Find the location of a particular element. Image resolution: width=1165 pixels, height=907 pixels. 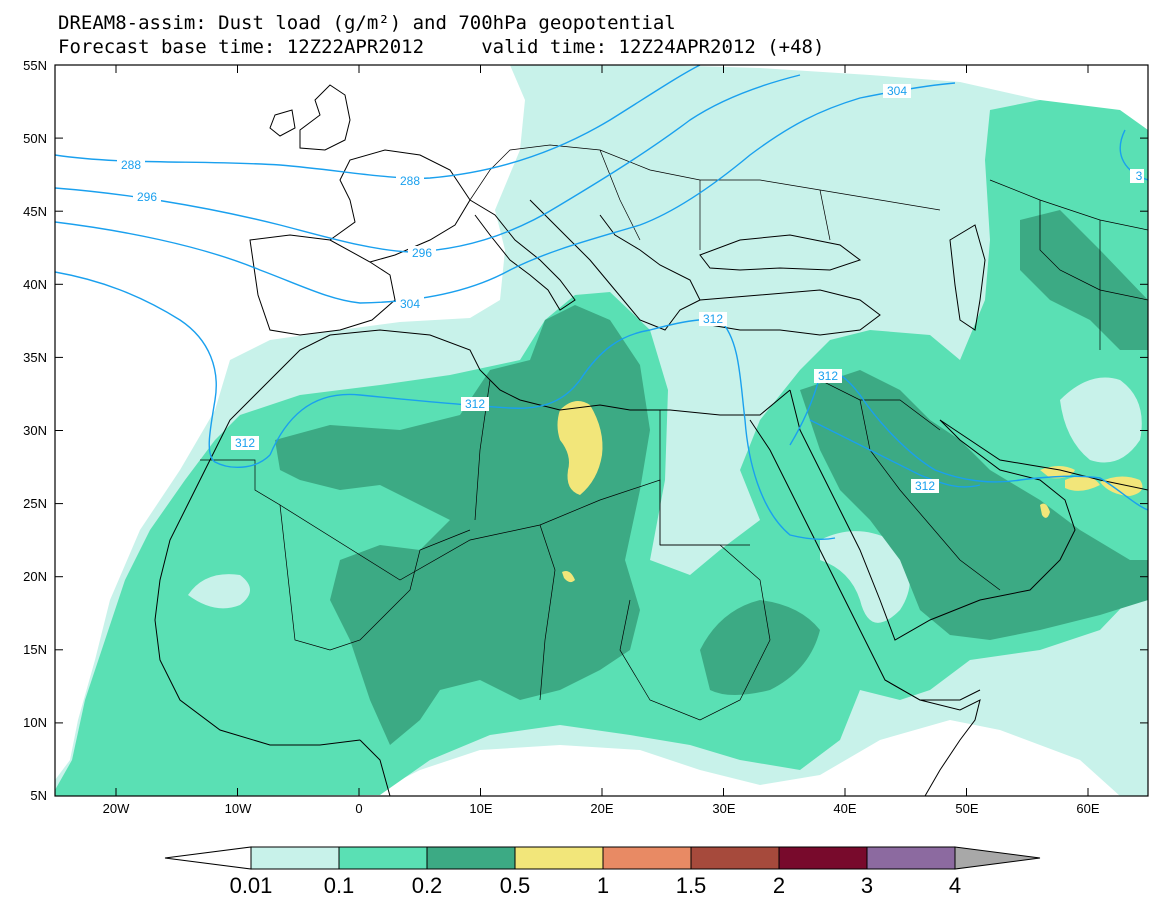

colorbar-label-3: 3 is located at coordinates (867, 885).